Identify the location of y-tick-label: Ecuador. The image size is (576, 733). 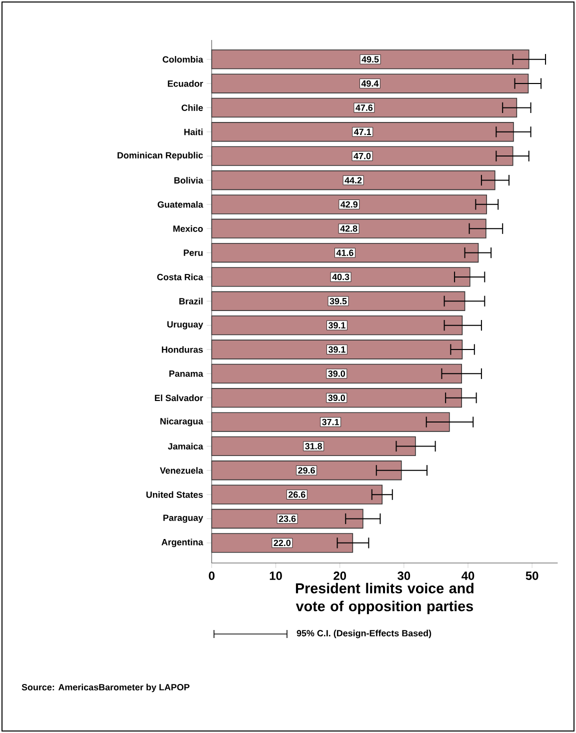
(186, 83).